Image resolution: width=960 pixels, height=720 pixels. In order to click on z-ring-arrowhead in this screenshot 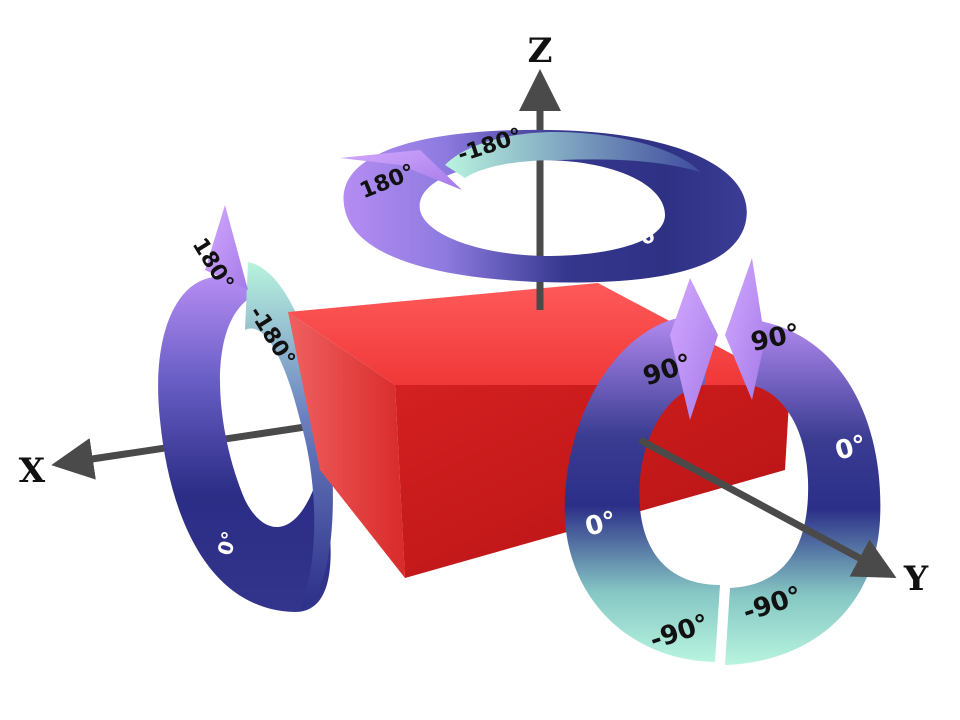, I will do `click(401, 170)`.